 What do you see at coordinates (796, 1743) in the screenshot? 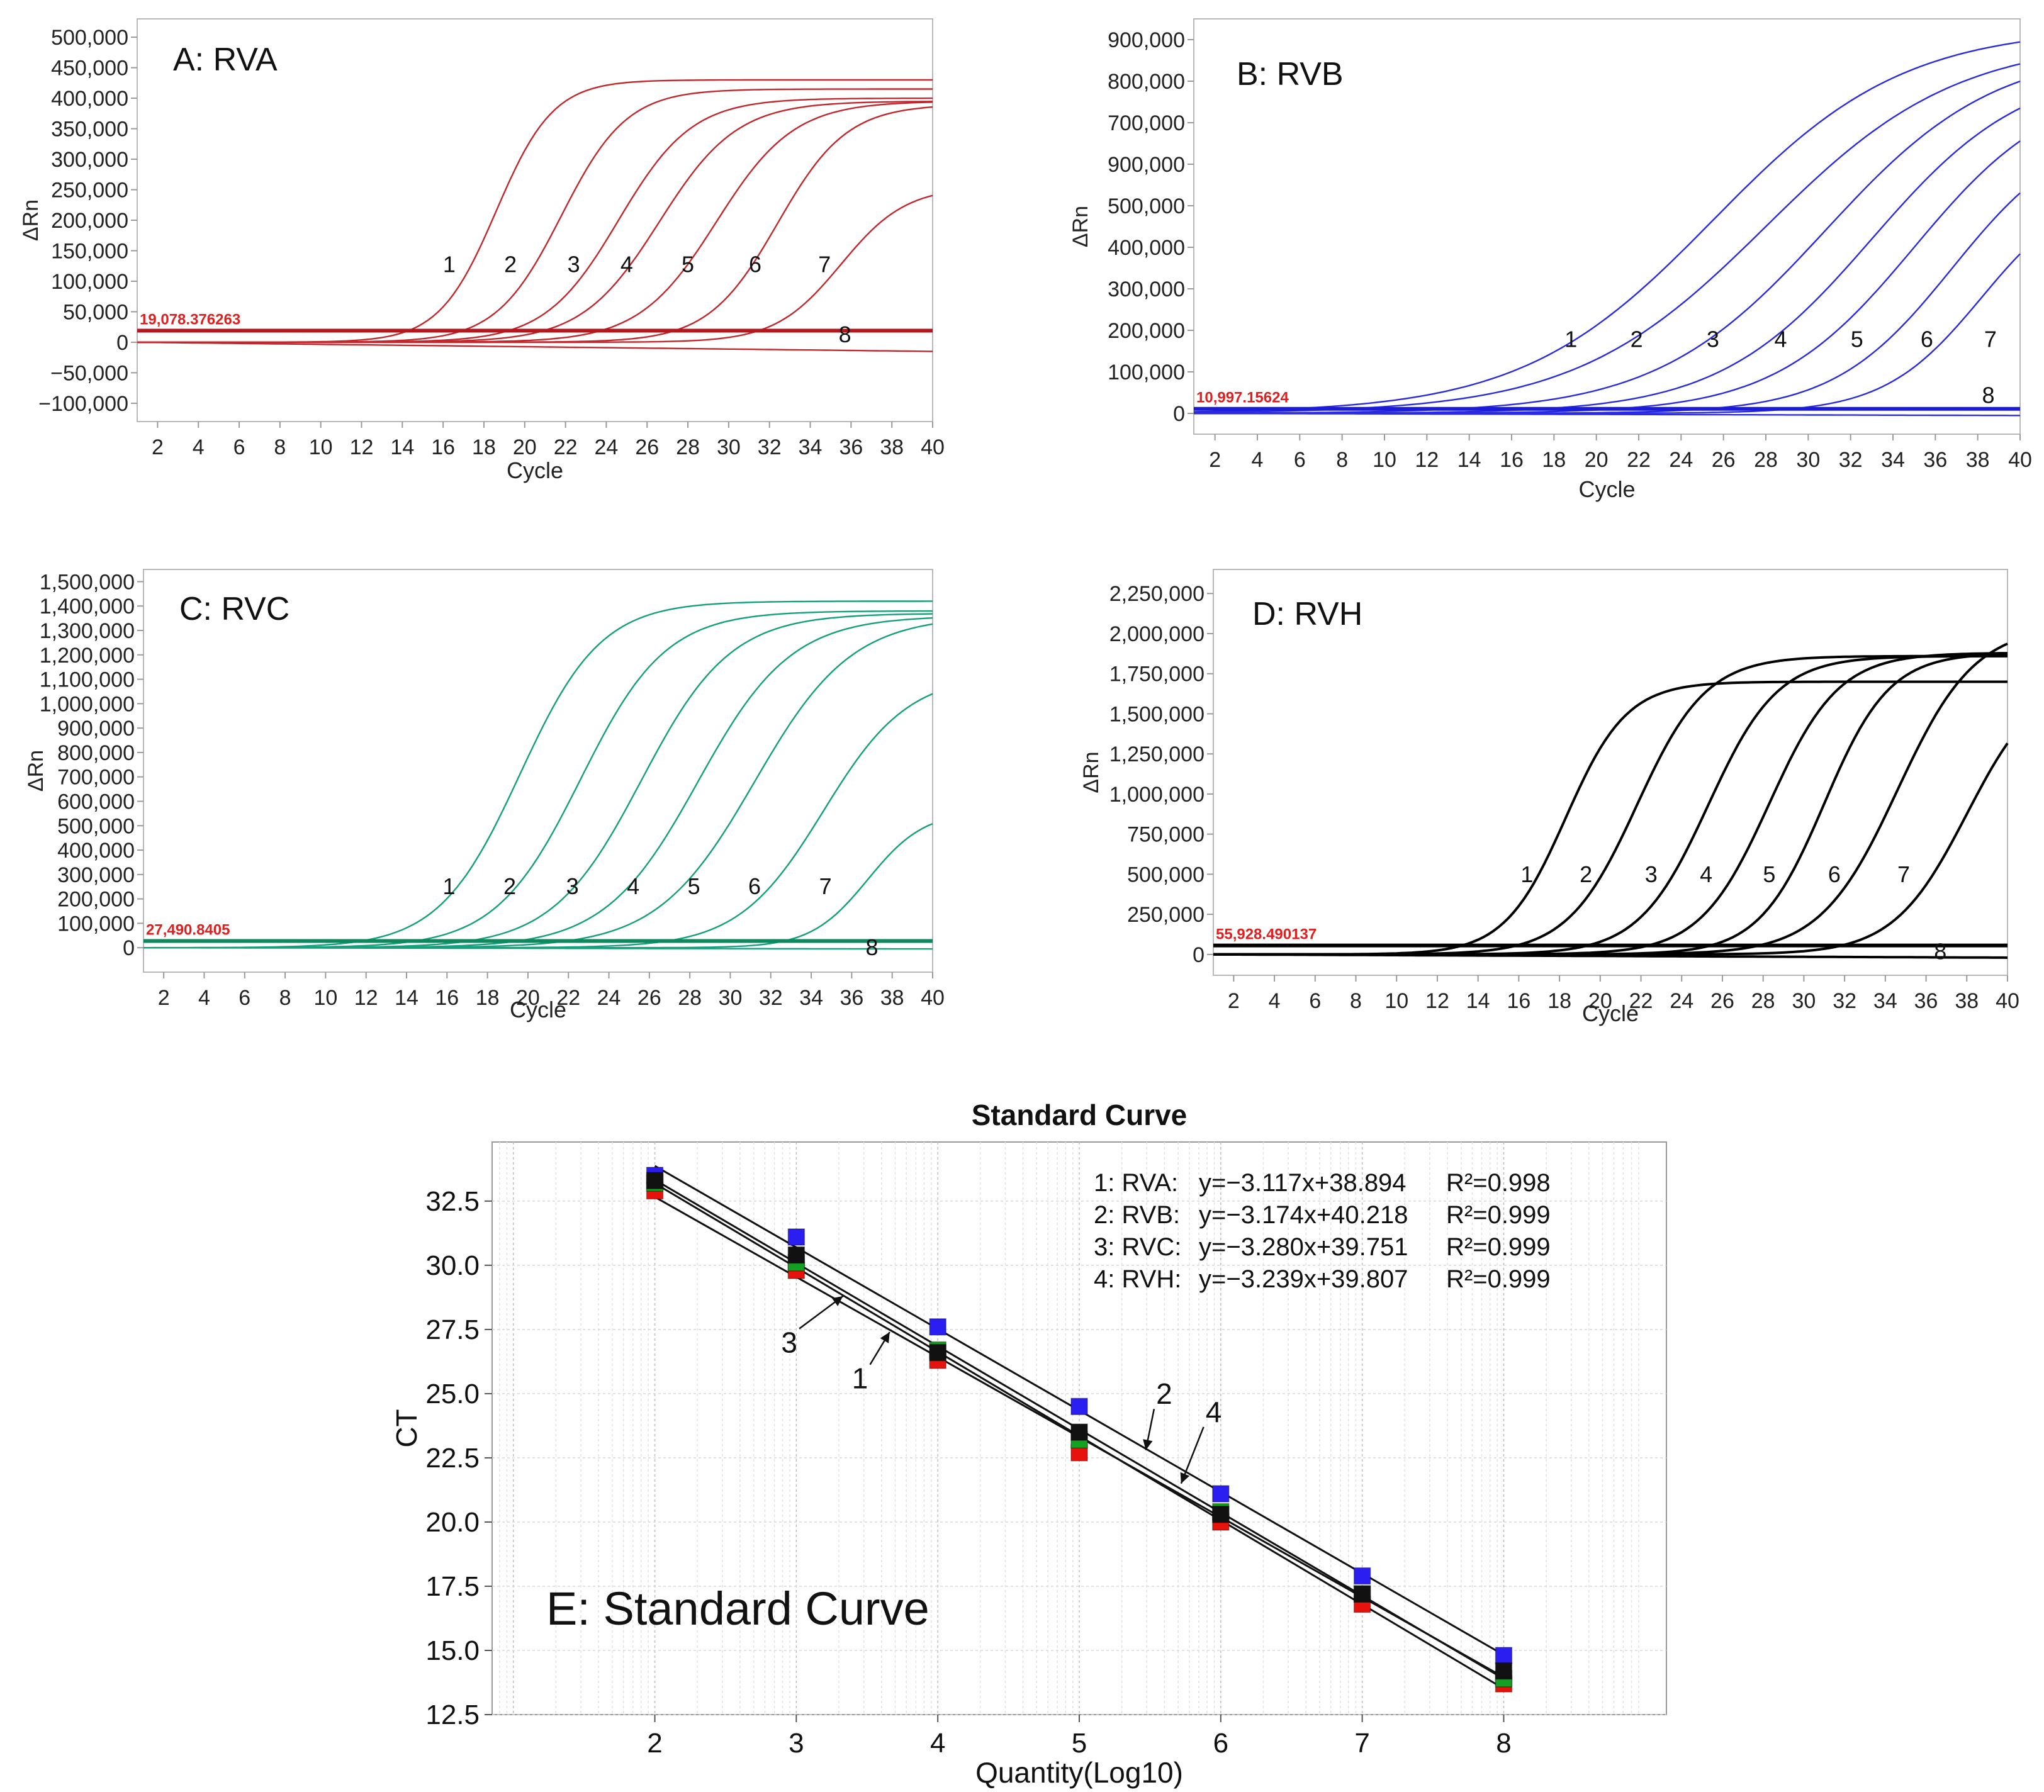
I see `x-tick-label: 3` at bounding box center [796, 1743].